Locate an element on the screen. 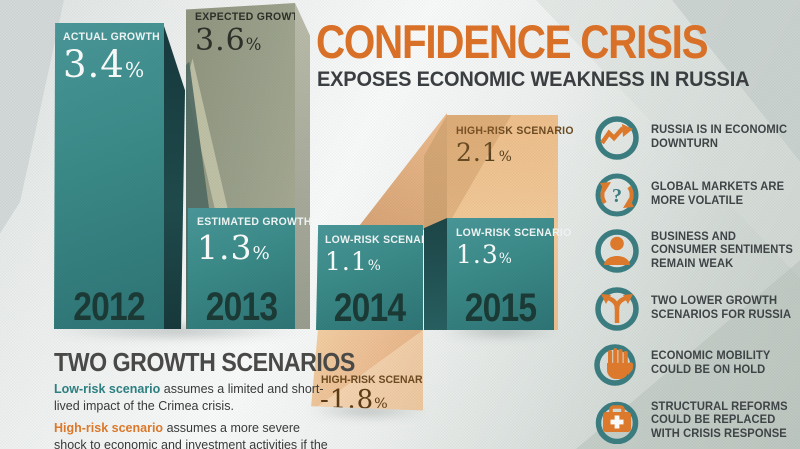 This screenshot has width=800, height=449. bar-2012-side-face is located at coordinates (174, 176).